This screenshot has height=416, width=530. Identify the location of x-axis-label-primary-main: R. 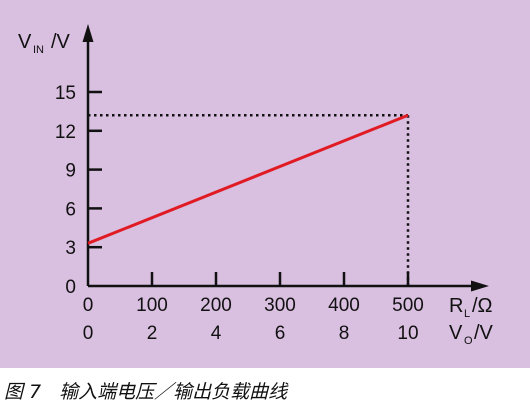
(456, 306).